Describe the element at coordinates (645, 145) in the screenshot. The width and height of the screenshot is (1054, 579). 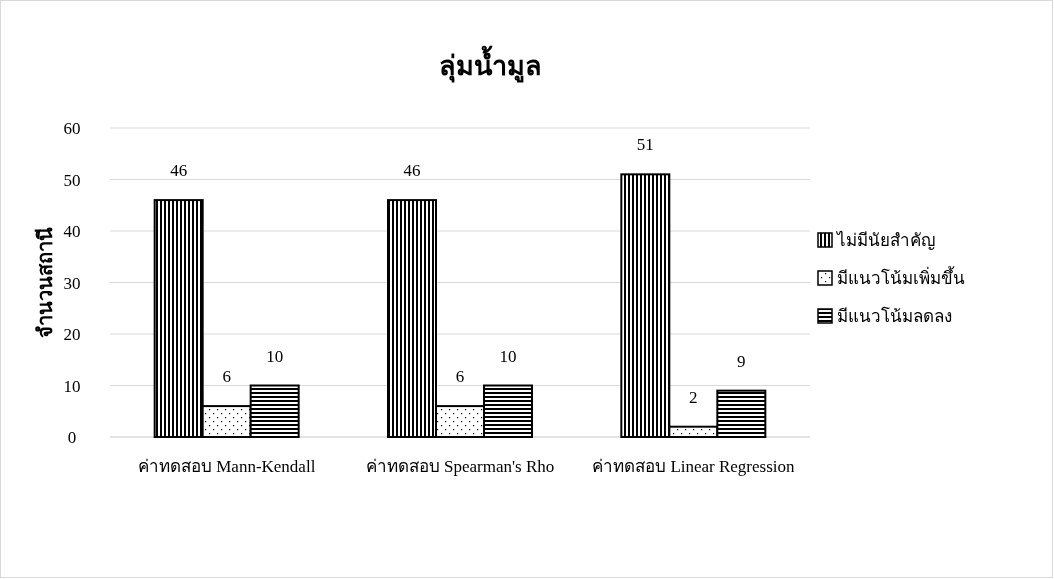
I see `data-label: 51` at that location.